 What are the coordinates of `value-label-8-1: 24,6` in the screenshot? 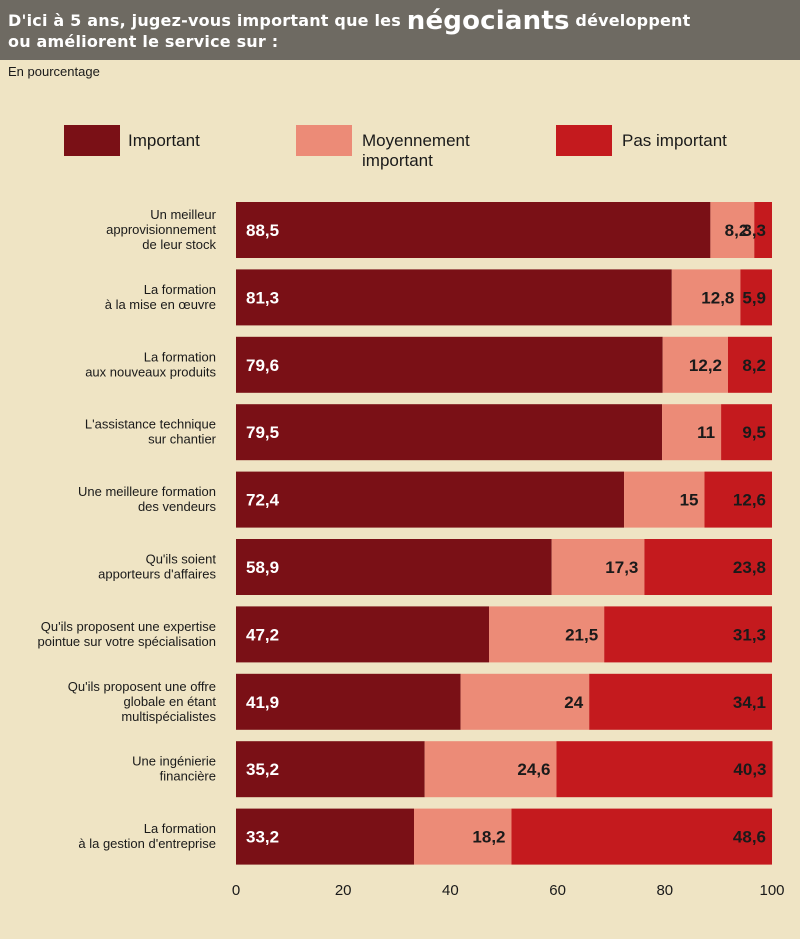 It's located at (533, 769).